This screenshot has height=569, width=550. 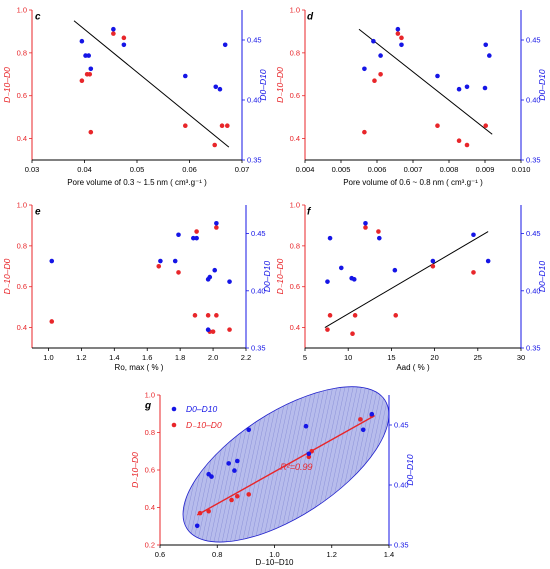 What do you see at coordinates (201, 409) in the screenshot?
I see `legend-label-blue: D0–D10` at bounding box center [201, 409].